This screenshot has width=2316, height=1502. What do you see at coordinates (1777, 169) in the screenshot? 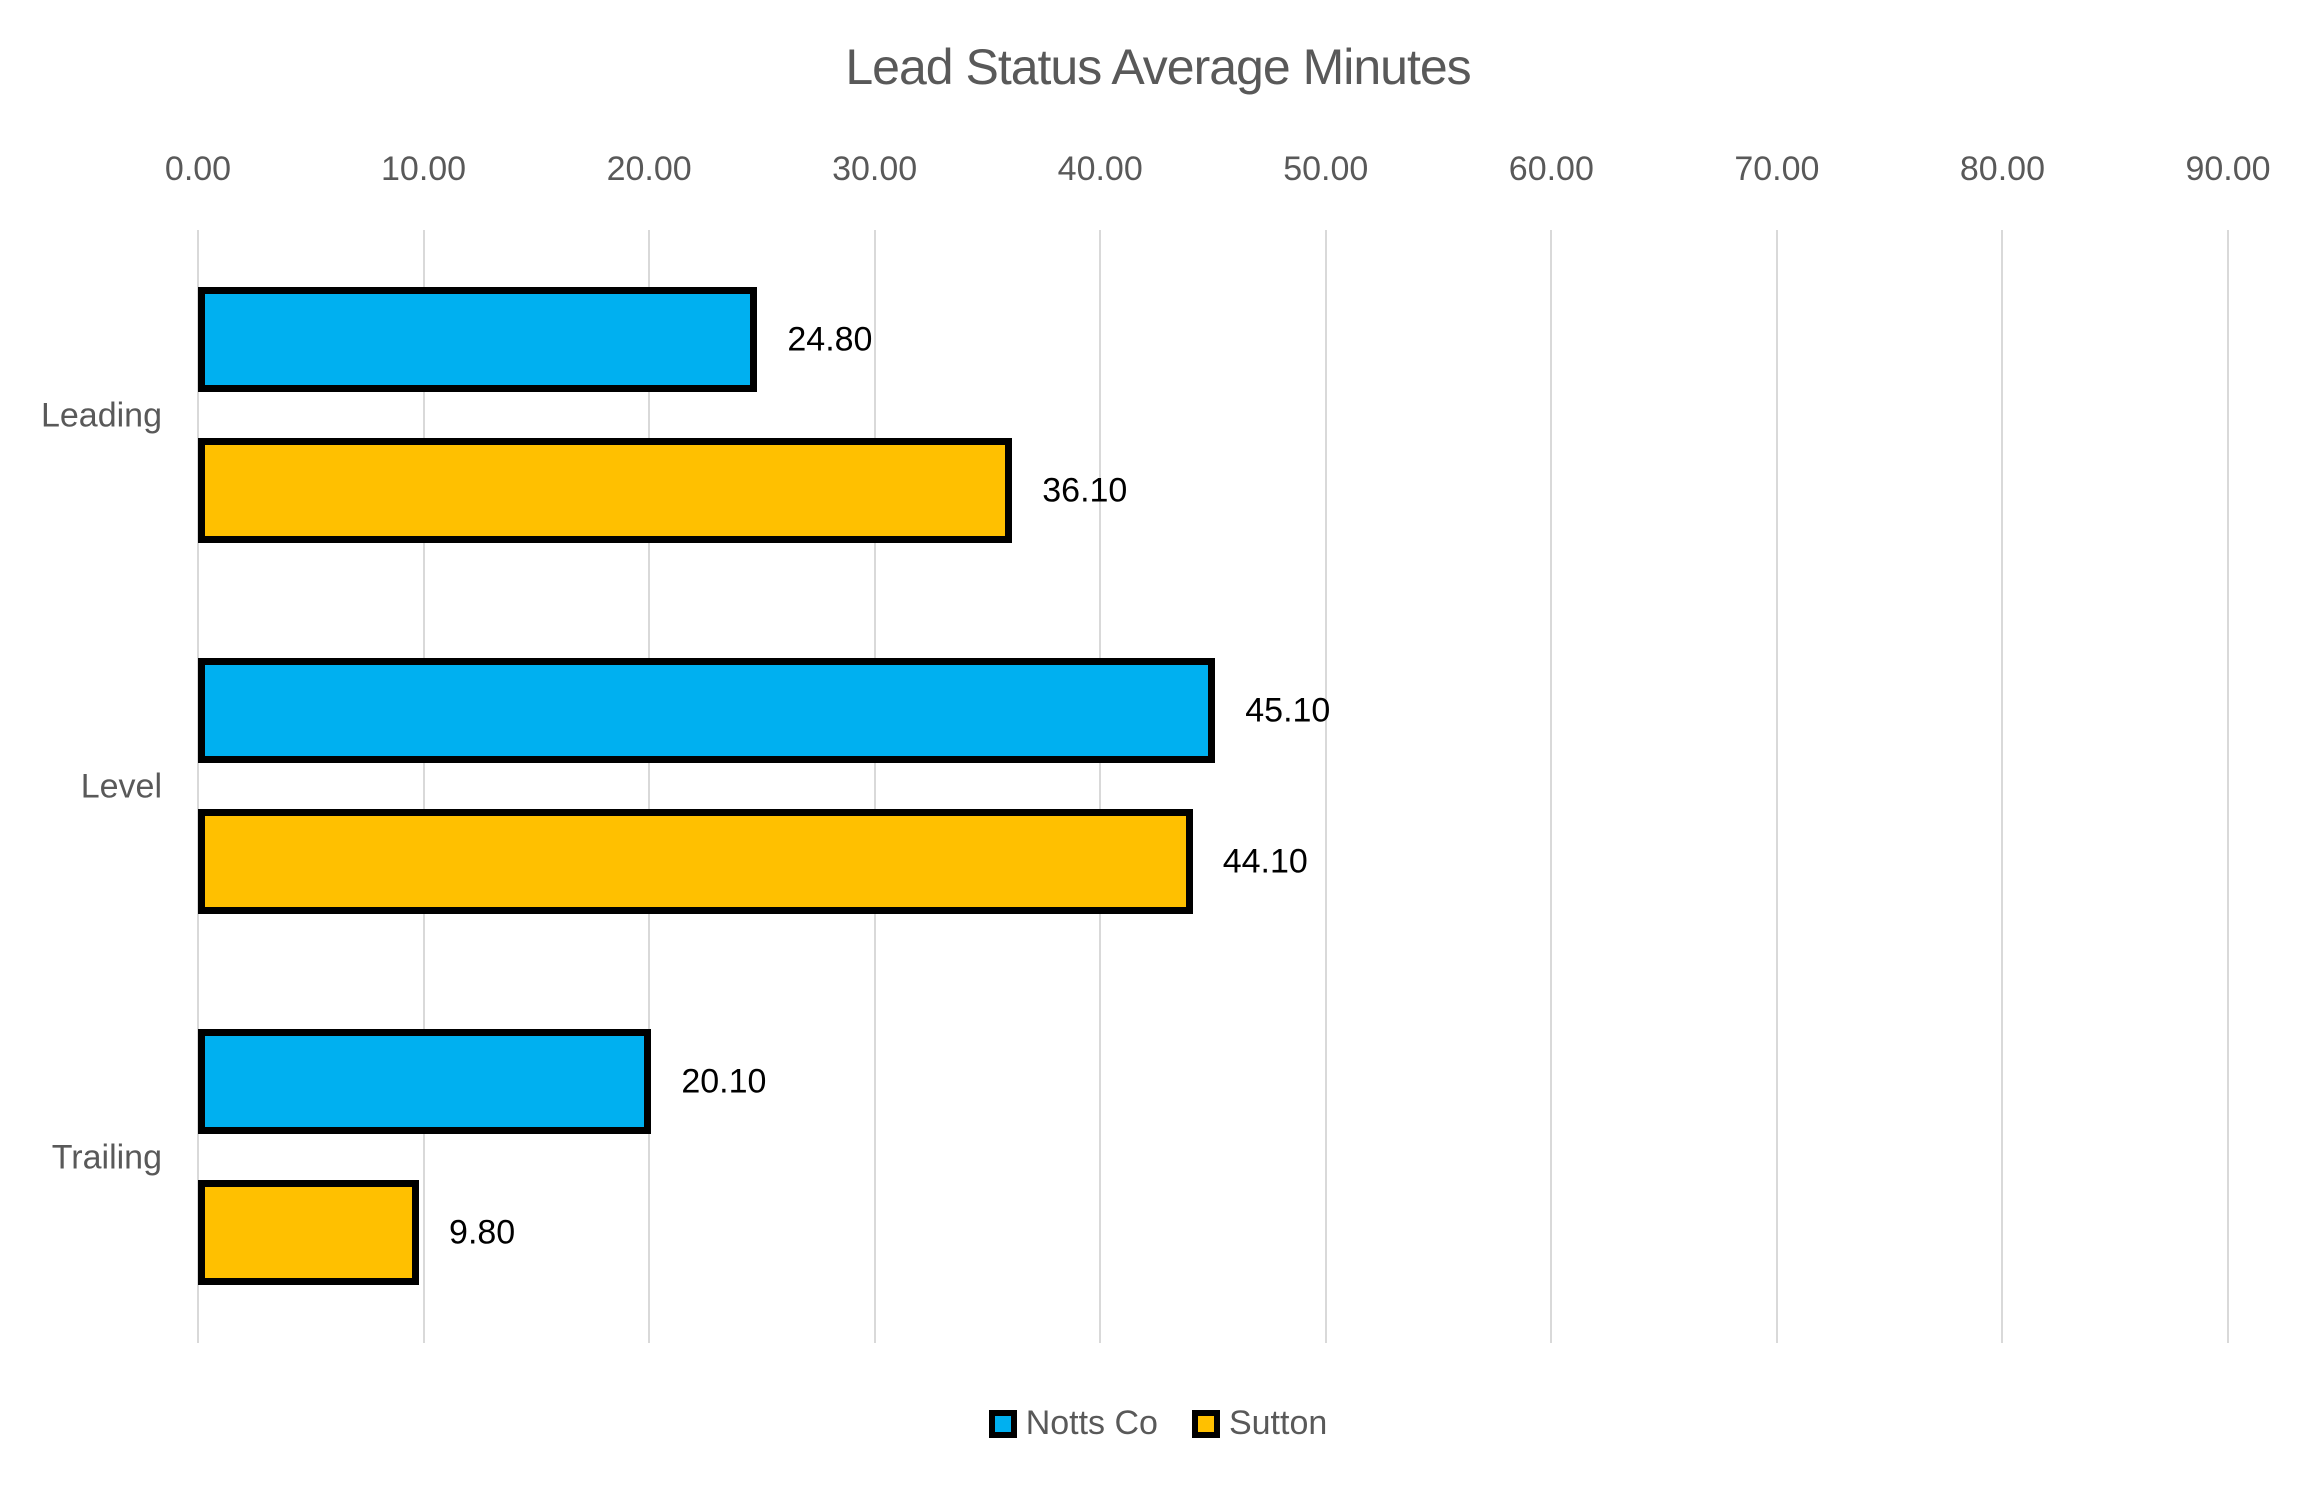
I see `x-axis-tick-label: 70.00` at bounding box center [1777, 169].